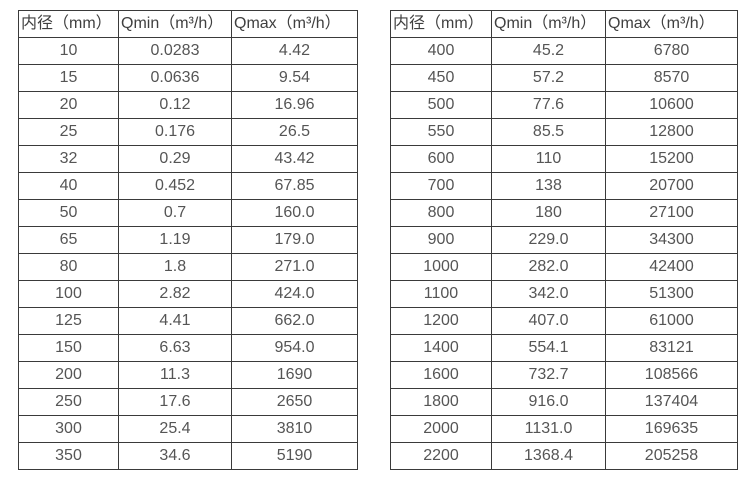 This screenshot has width=750, height=483. I want to click on table-row: 500 77.6 10600, so click(564, 105).